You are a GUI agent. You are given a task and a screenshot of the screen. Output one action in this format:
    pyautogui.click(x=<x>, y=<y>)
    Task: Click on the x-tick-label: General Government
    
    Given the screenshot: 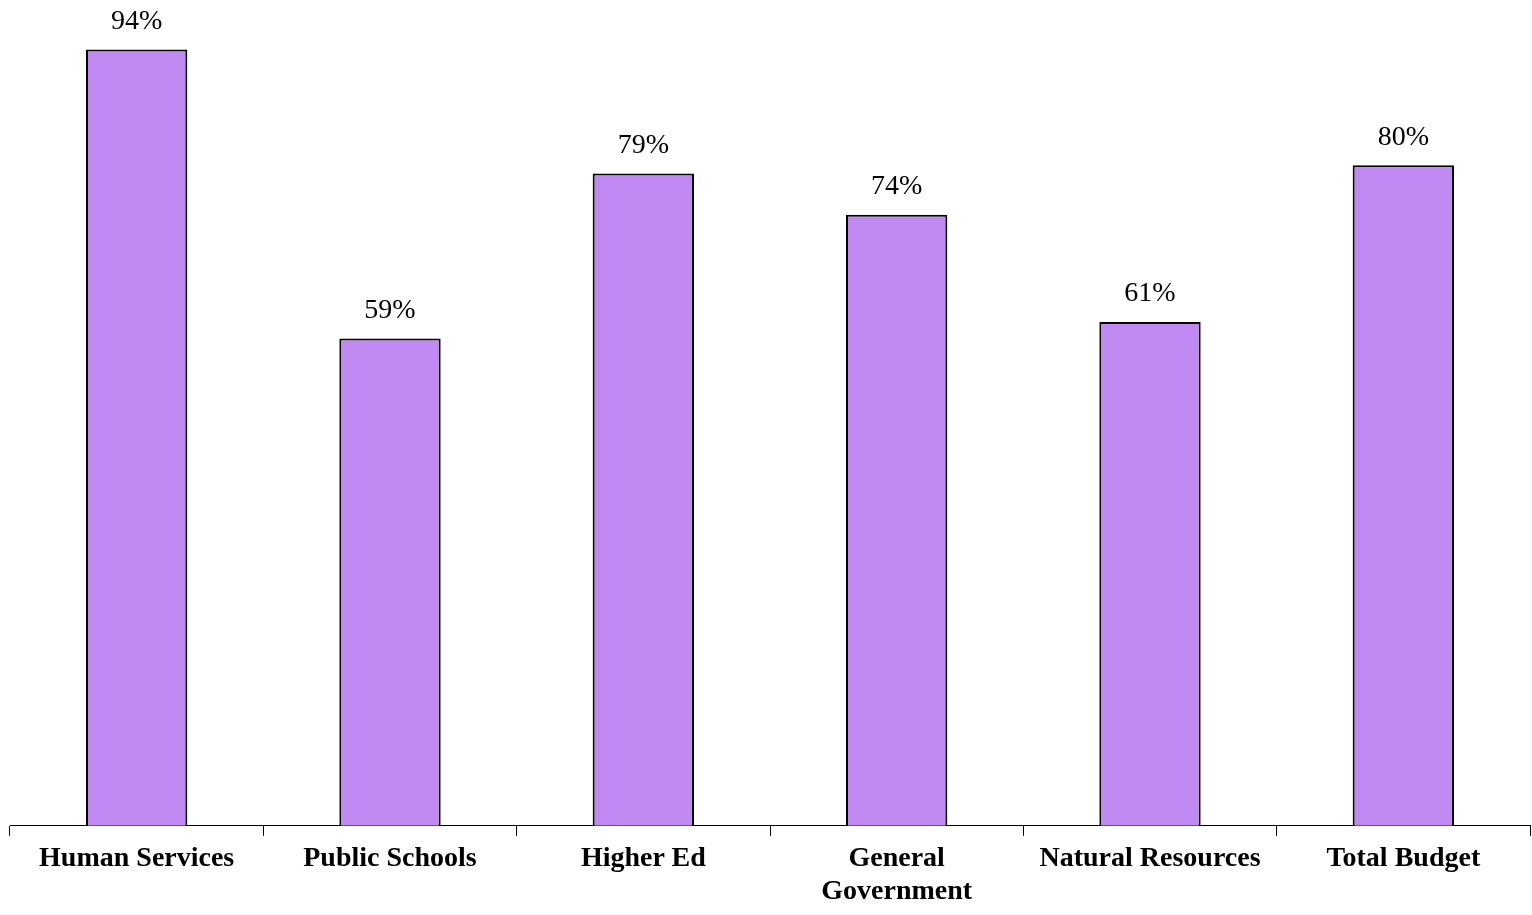 What is the action you would take?
    pyautogui.click(x=897, y=873)
    